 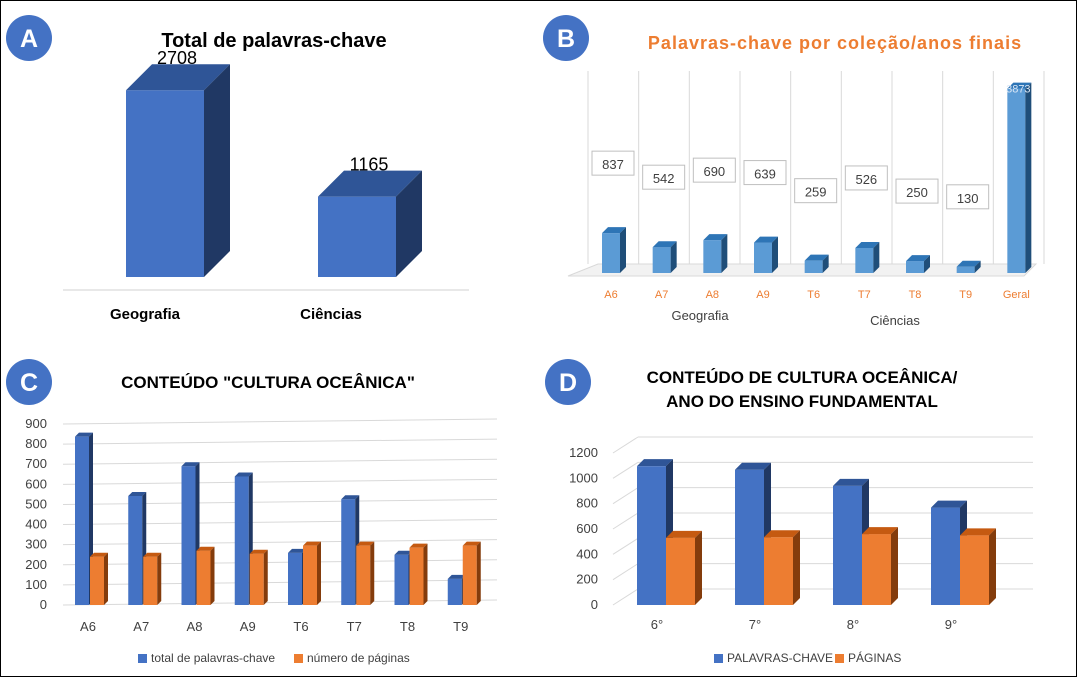 I want to click on data-label: 2708, so click(x=177, y=58).